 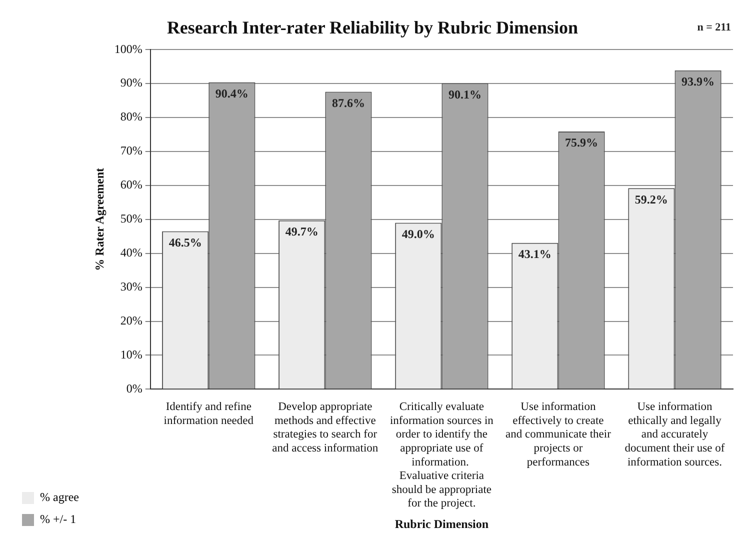 What do you see at coordinates (441, 523) in the screenshot?
I see `x-axis-title: Rubric Dimension` at bounding box center [441, 523].